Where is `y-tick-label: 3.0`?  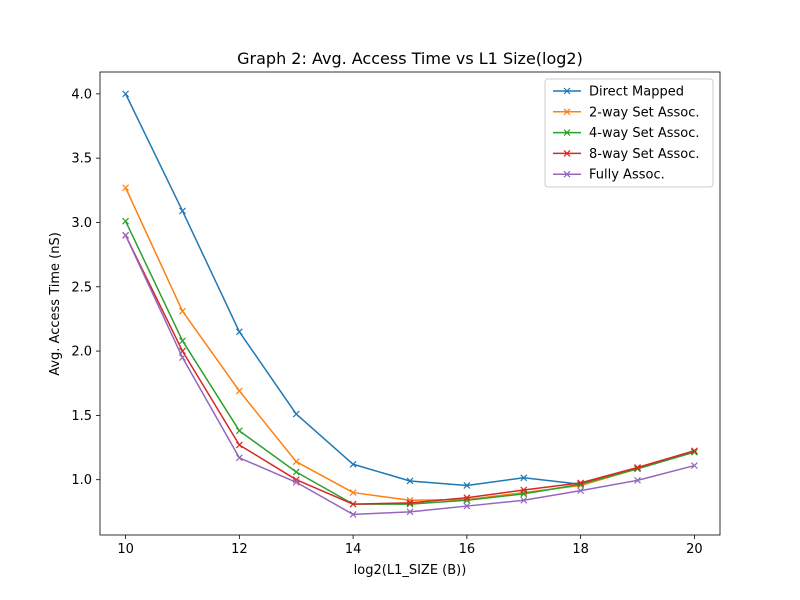 y-tick-label: 3.0 is located at coordinates (81, 223).